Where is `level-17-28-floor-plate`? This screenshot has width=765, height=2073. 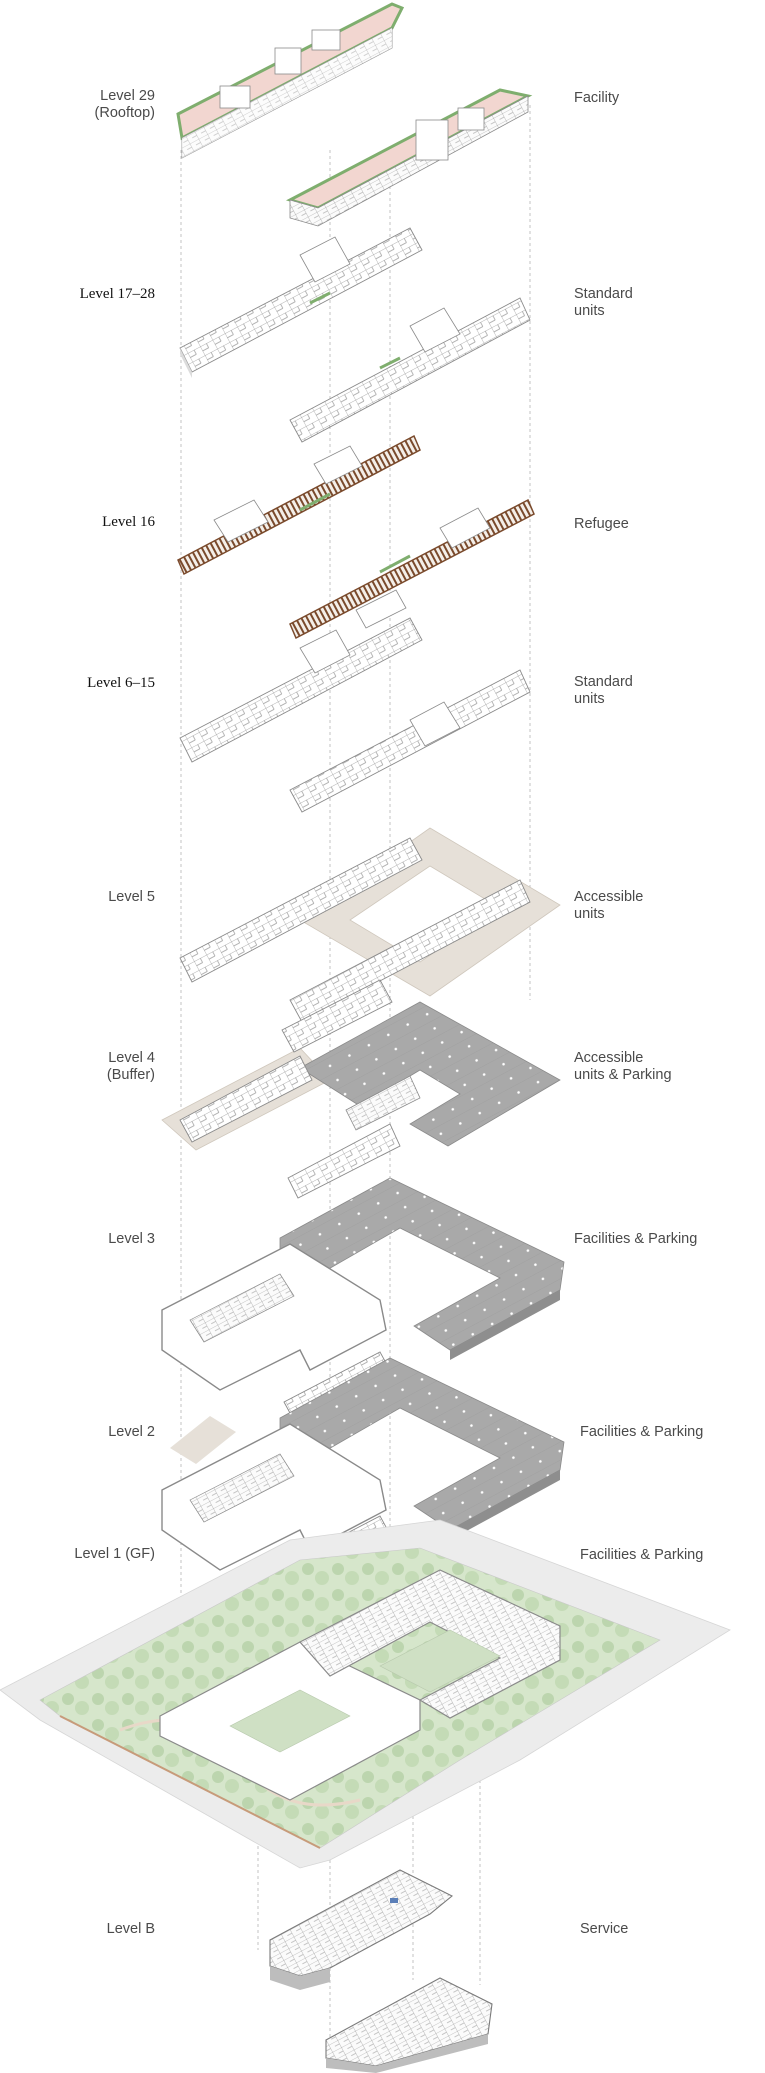
level-17-28-floor-plate is located at coordinates (355, 335).